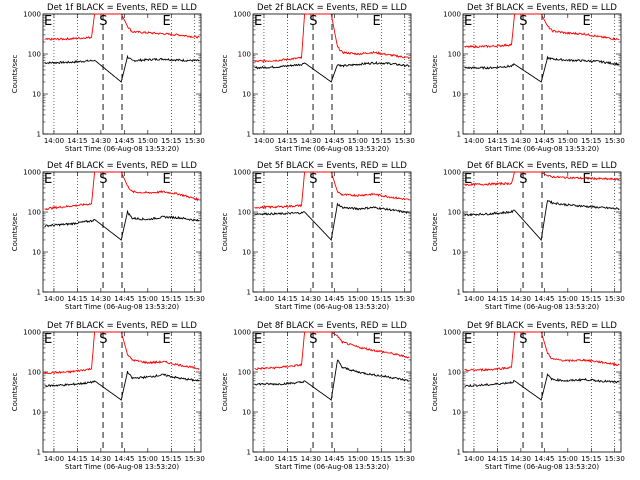 Image resolution: width=640 pixels, height=480 pixels. Describe the element at coordinates (542, 166) in the screenshot. I see `panel-title: Det 6f BLACK = Events, RED = LLD` at that location.